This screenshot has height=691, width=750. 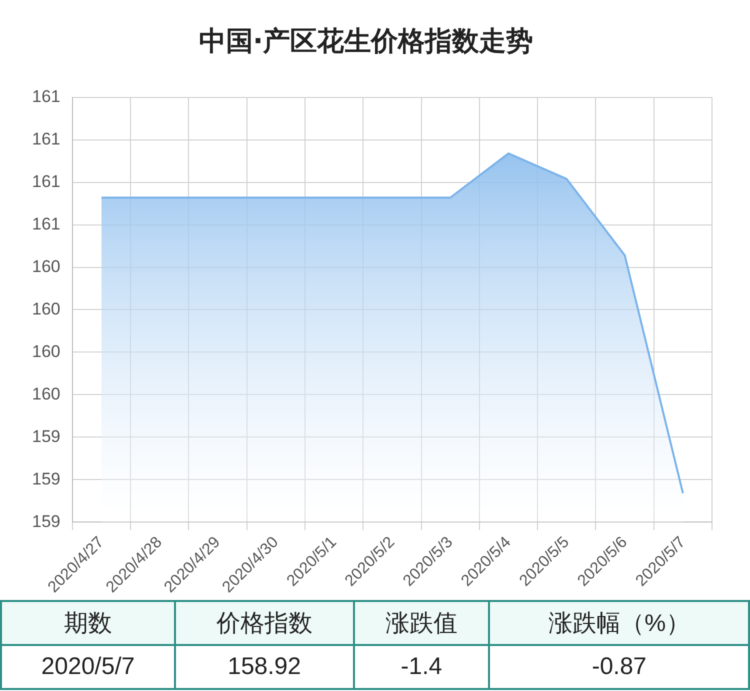 What do you see at coordinates (422, 623) in the screenshot?
I see `text: 涨跌值` at bounding box center [422, 623].